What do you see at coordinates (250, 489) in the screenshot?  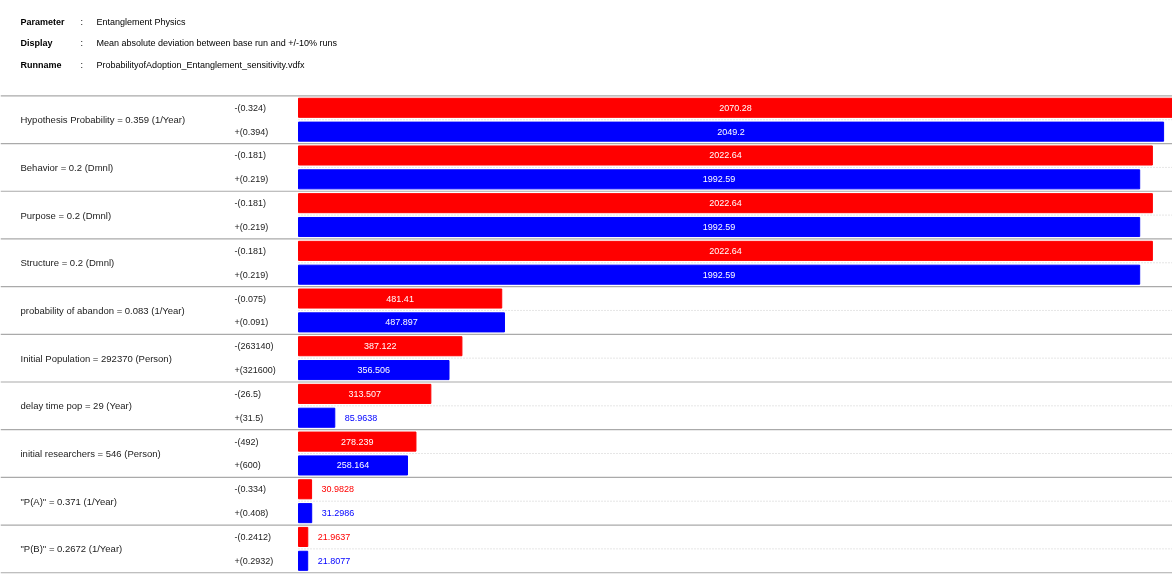 I see `text: -(0.334)` at bounding box center [250, 489].